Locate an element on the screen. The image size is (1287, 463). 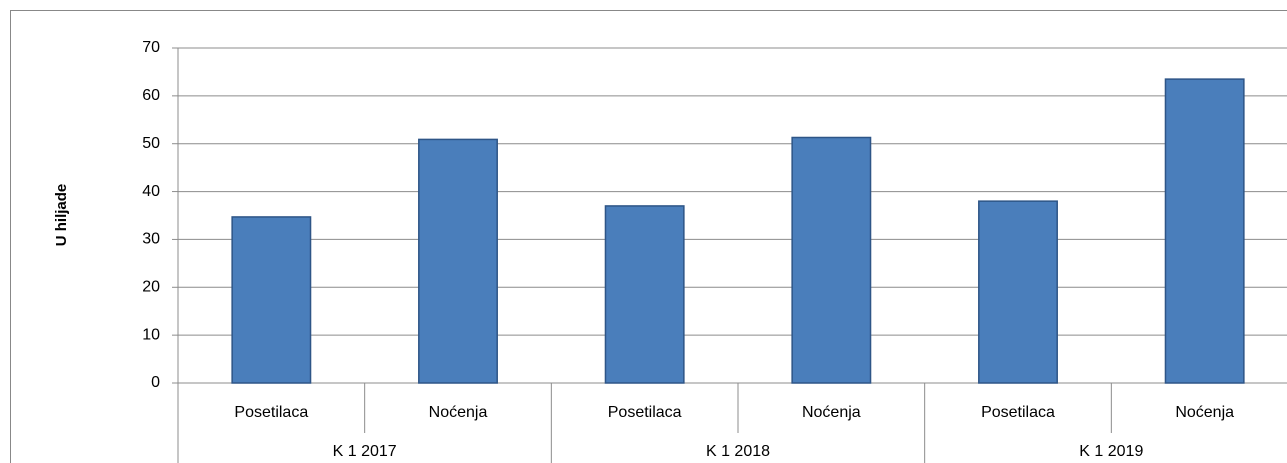
y-tick-label: 60 is located at coordinates (151, 95).